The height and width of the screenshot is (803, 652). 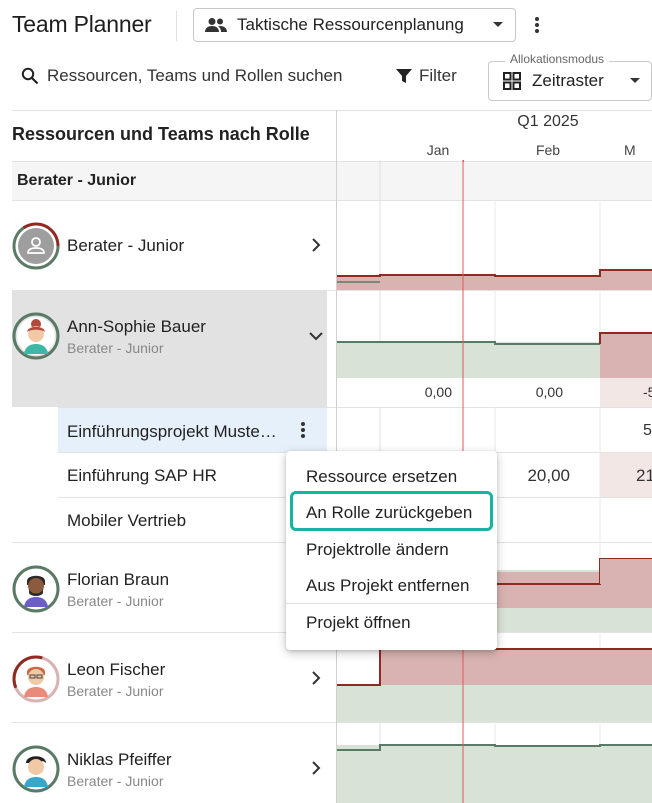 I want to click on allocation-mode-select: Zeitraster, so click(x=570, y=81).